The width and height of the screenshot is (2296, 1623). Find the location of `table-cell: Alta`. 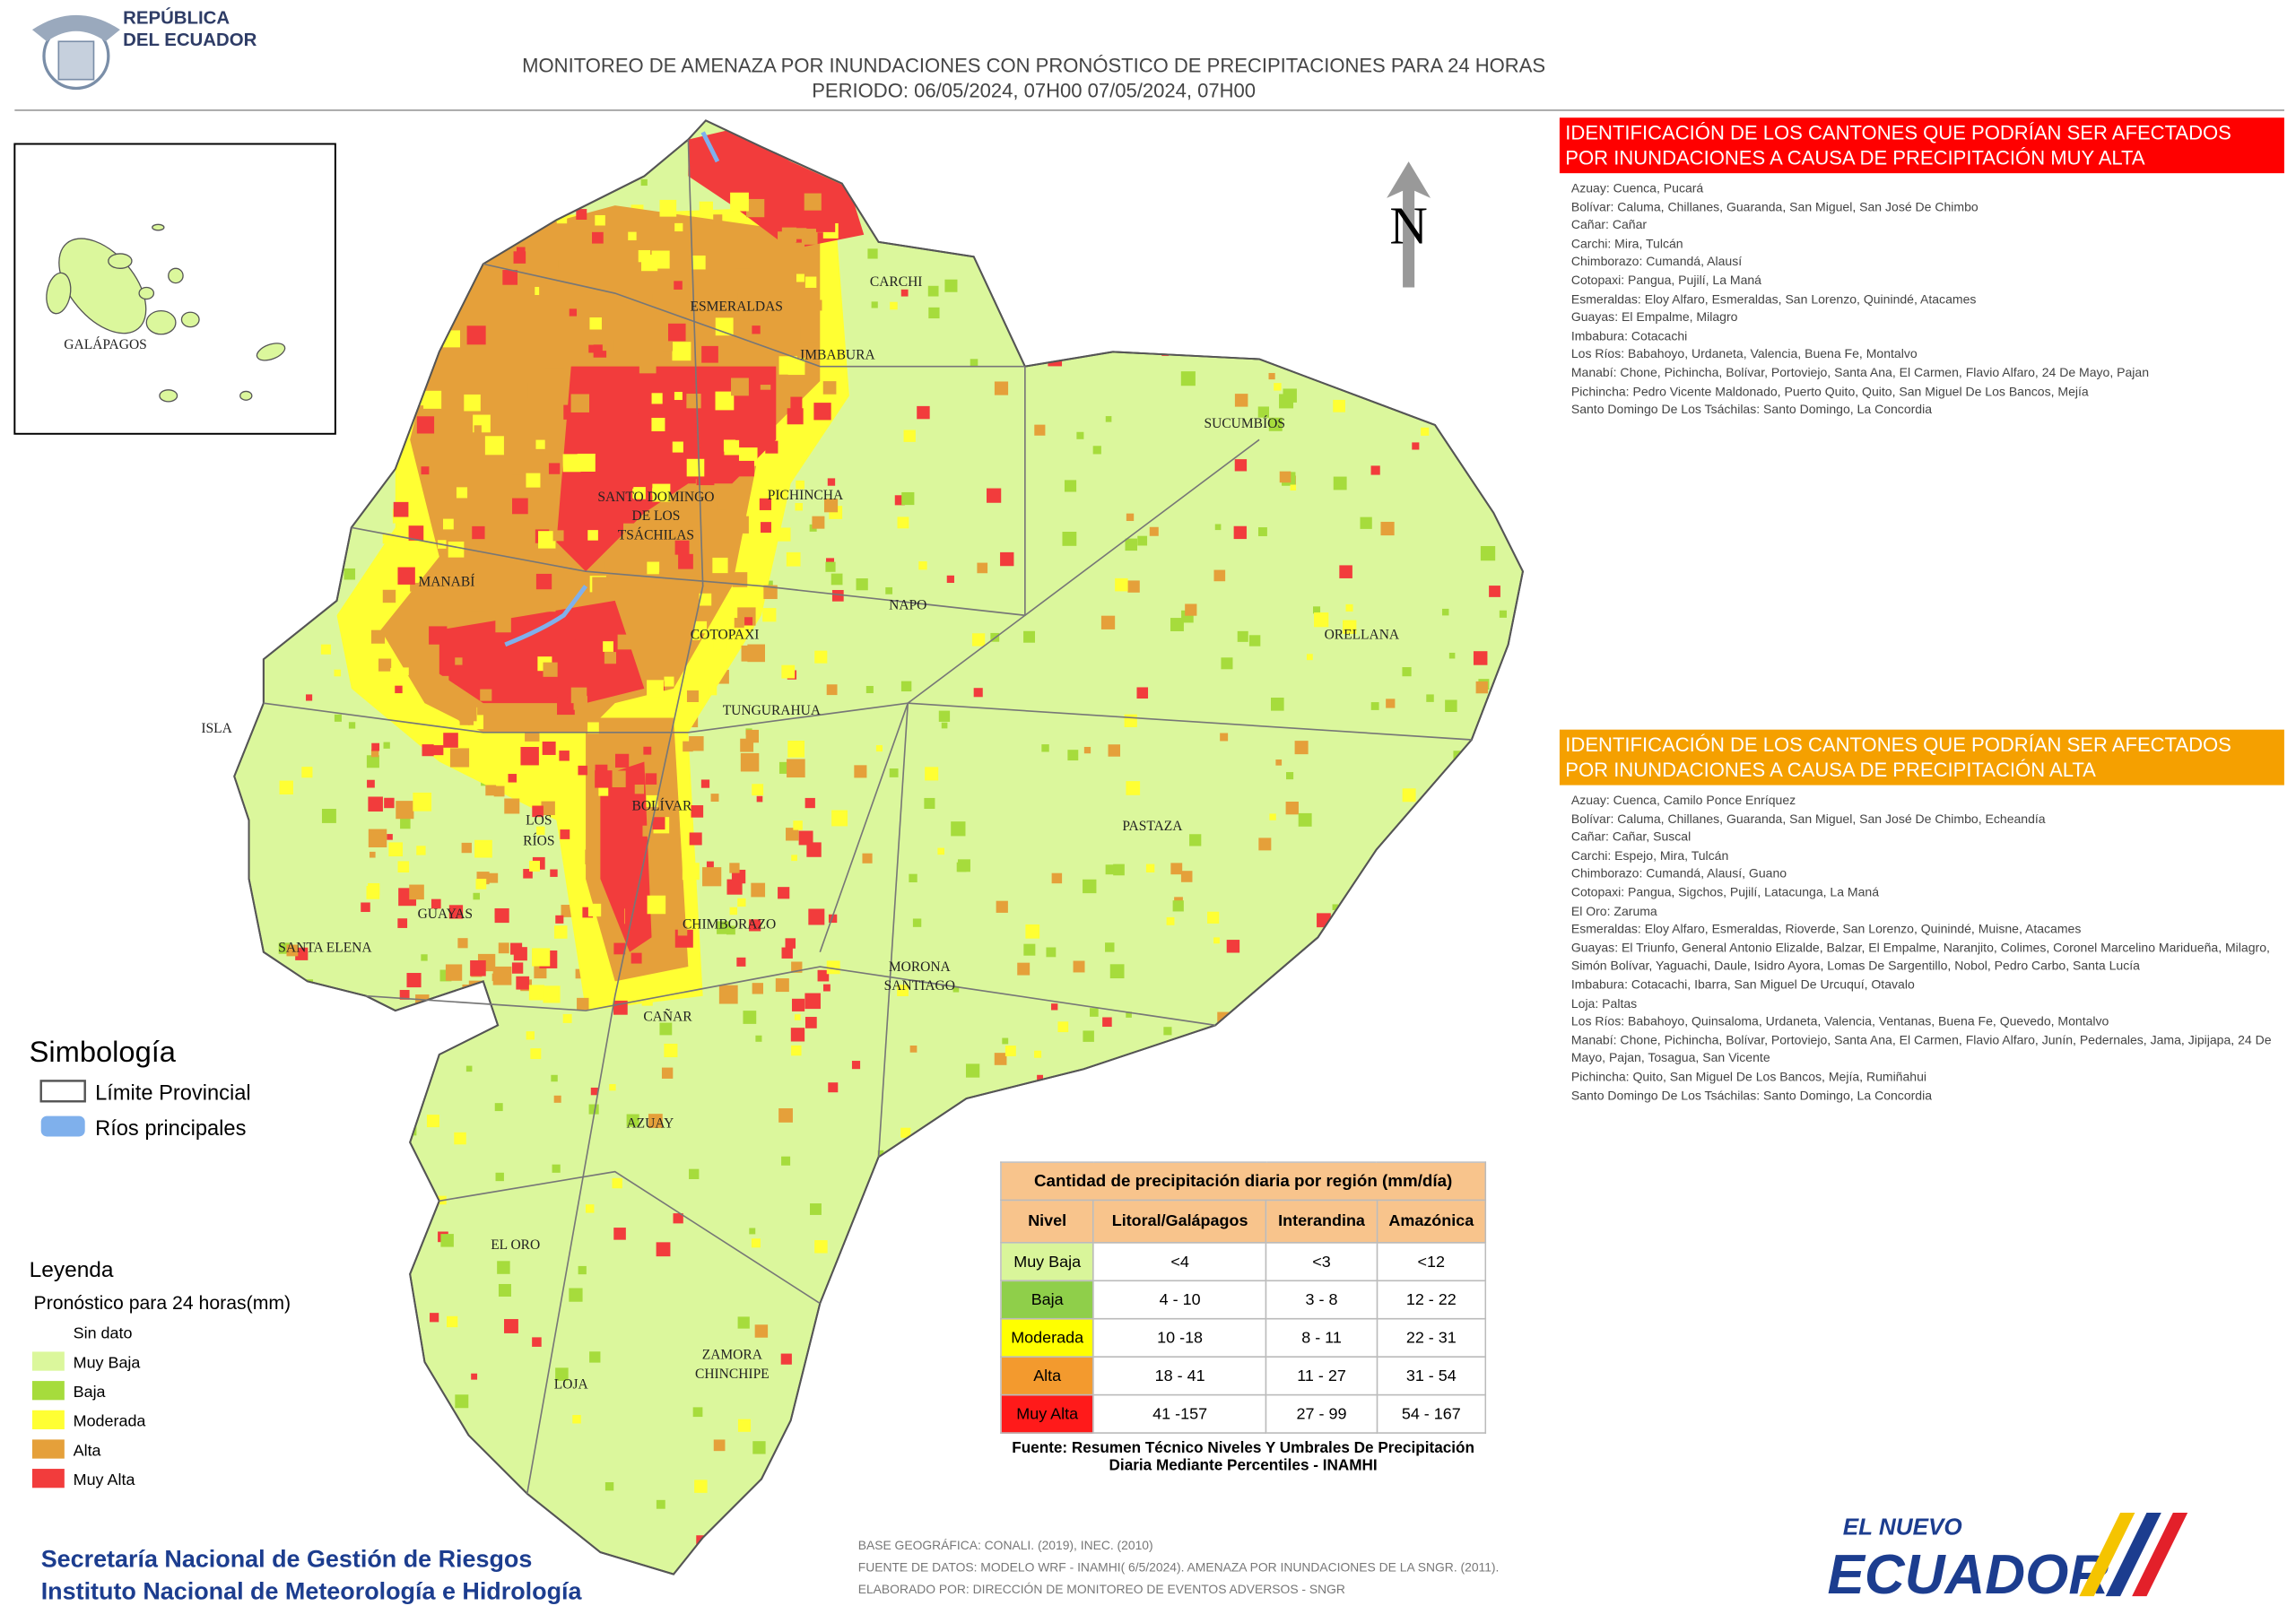

table-cell: Alta is located at coordinates (1047, 1376).